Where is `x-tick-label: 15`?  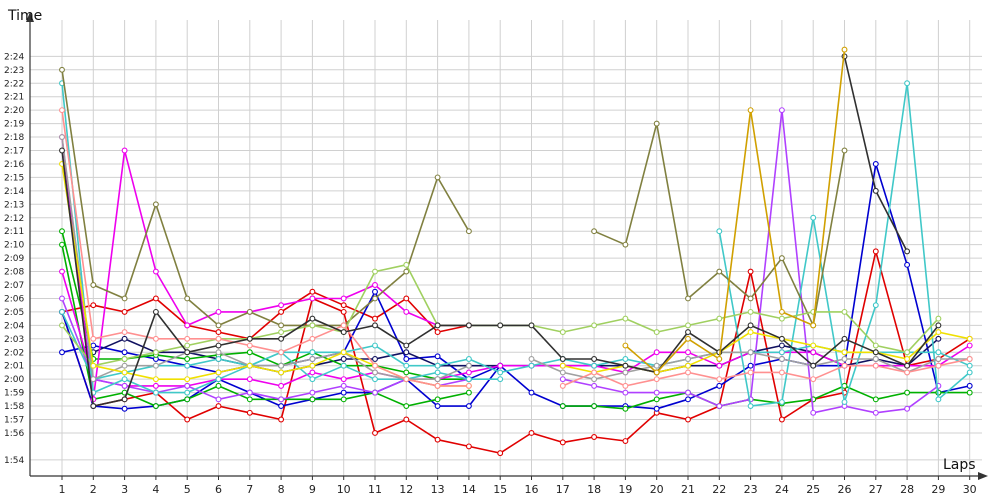
x-tick-label: 15 is located at coordinates (500, 489).